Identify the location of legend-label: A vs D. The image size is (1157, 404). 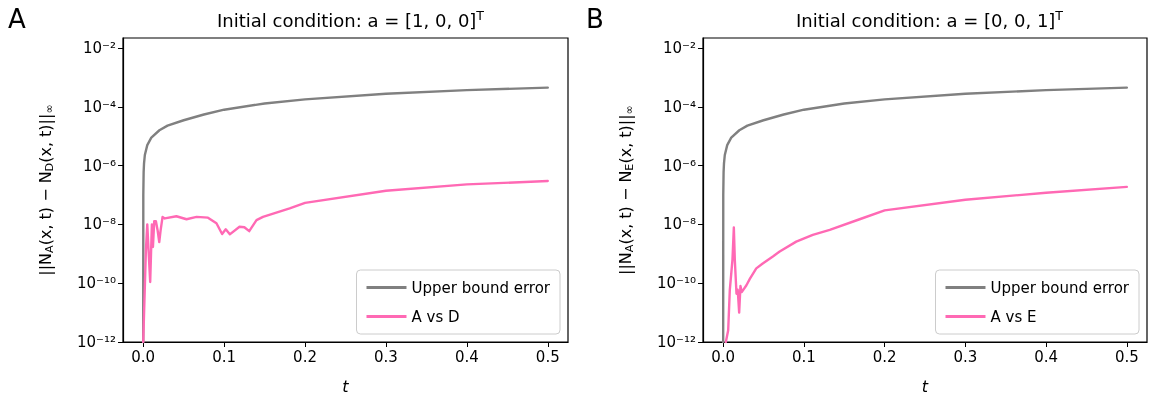
(435, 316).